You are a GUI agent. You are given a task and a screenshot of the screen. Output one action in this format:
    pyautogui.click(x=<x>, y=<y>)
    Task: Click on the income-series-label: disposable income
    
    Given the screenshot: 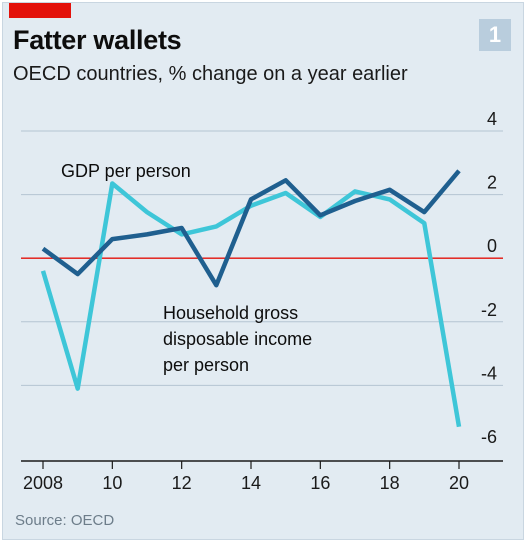 What is the action you would take?
    pyautogui.click(x=237, y=339)
    